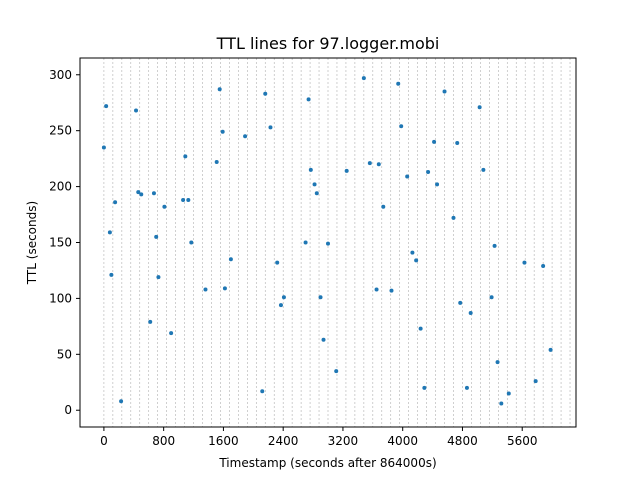 This screenshot has width=640, height=480. Describe the element at coordinates (64, 354) in the screenshot. I see `y-tick-label: 50` at that location.